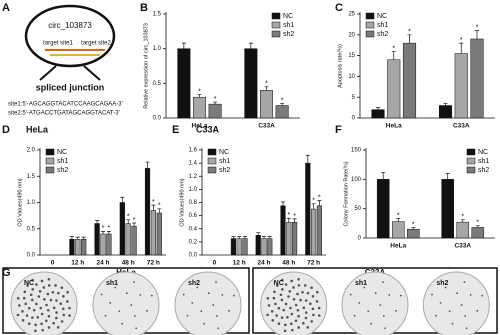 Image resolution: width=500 pixels, height=335 pixels. Describe the element at coordinates (193, 164) in the screenshot. I see `y-tick-label: 1.4` at that location.